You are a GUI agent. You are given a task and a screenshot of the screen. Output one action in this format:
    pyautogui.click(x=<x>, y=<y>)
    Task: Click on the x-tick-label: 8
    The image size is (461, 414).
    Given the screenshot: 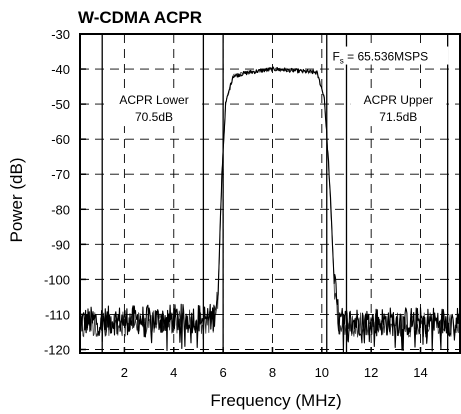 What is the action you would take?
    pyautogui.click(x=272, y=372)
    